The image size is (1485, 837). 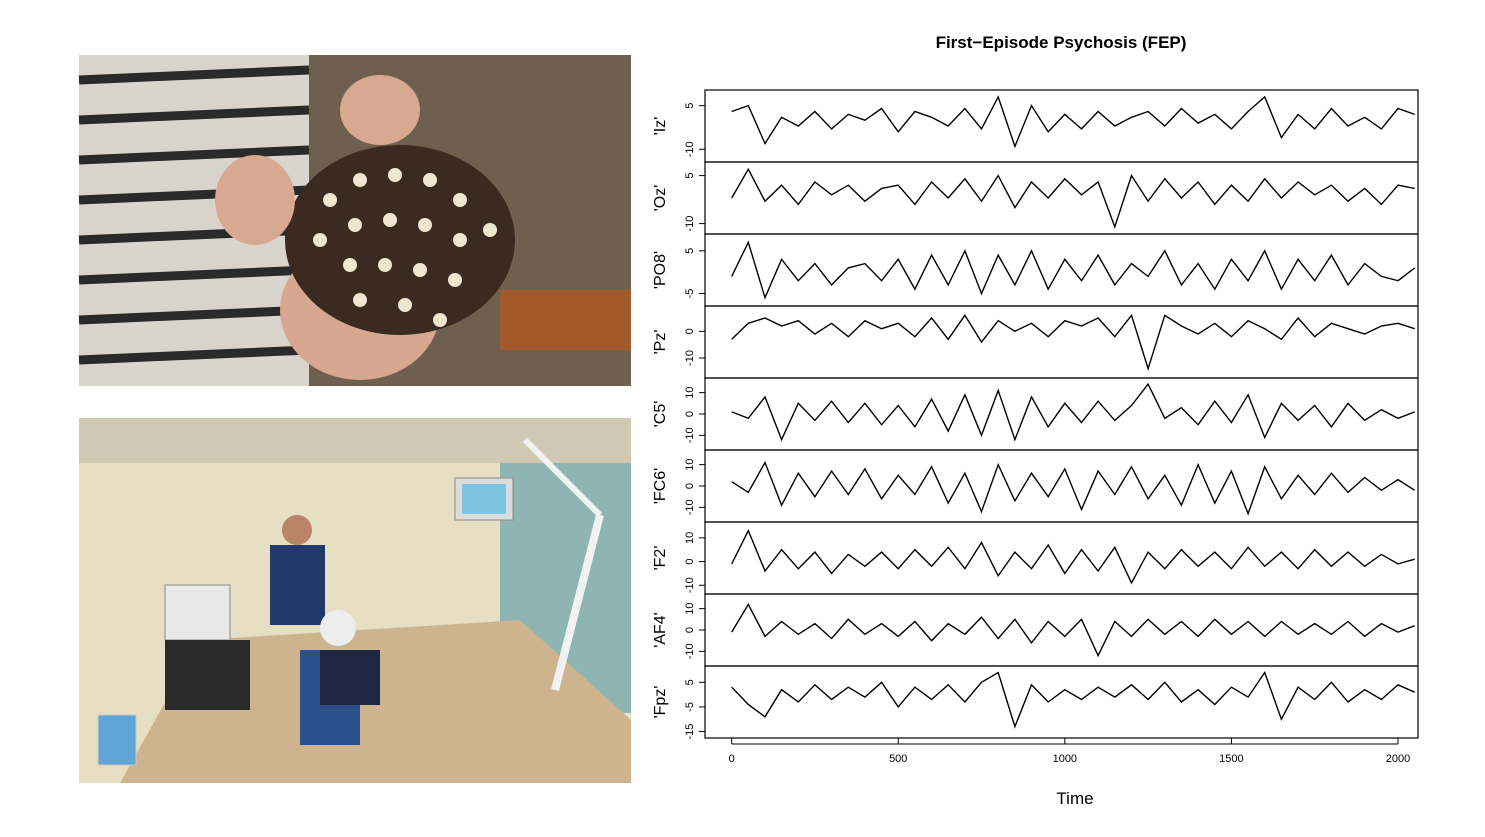 I want to click on channel-label: 'AF4', so click(x=660, y=629).